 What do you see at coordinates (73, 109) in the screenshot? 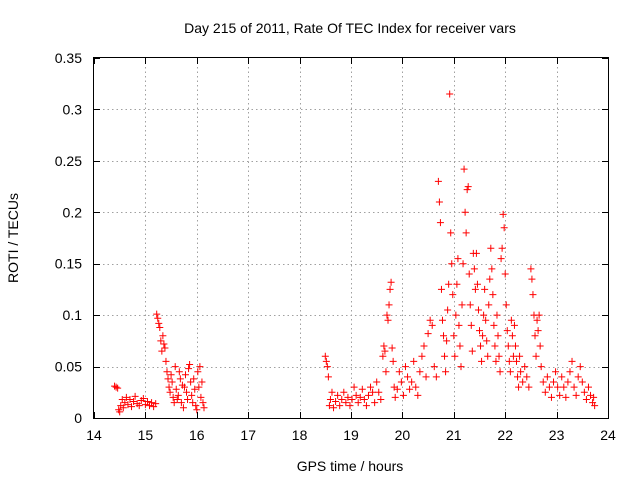
I see `y-tick-label: 0.3` at bounding box center [73, 109].